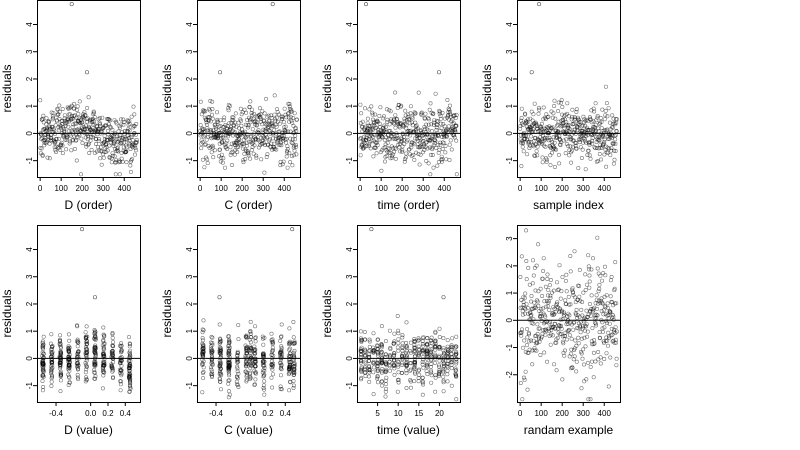 The image size is (800, 450). I want to click on y-tick-label: 1, so click(189, 105).